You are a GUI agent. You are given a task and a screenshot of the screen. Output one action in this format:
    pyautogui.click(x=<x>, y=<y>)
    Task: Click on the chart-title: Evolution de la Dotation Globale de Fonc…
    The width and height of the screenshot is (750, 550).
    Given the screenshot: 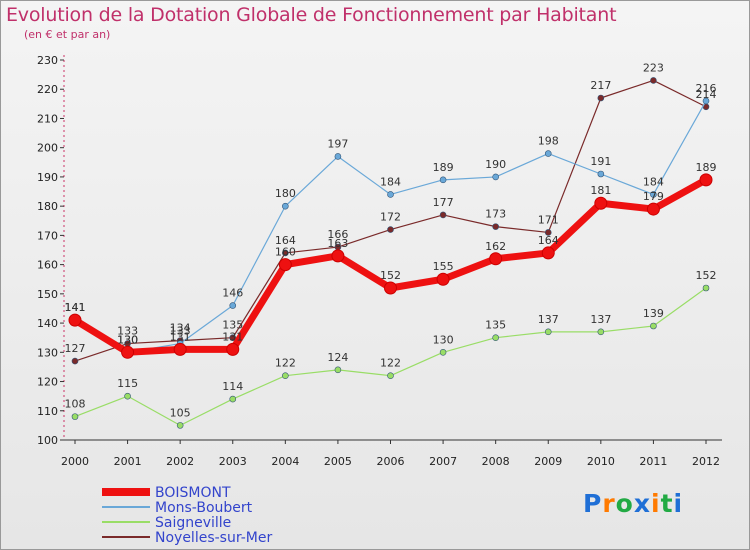 What is the action you would take?
    pyautogui.click(x=311, y=15)
    